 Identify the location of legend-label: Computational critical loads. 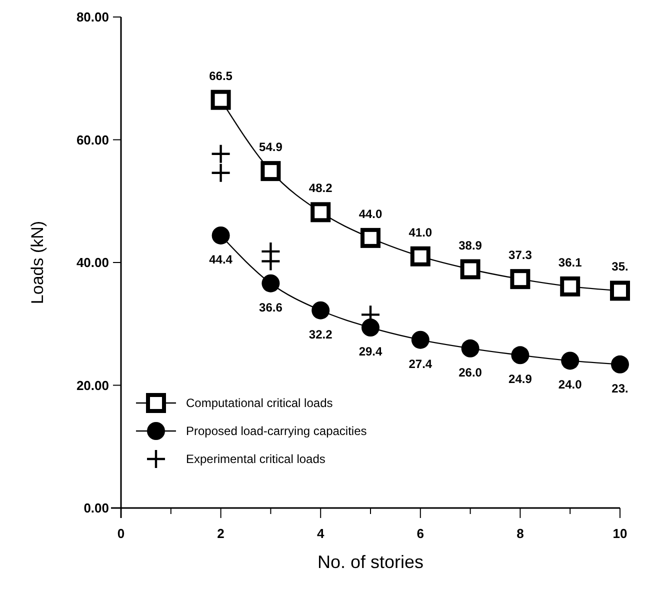
(259, 403).